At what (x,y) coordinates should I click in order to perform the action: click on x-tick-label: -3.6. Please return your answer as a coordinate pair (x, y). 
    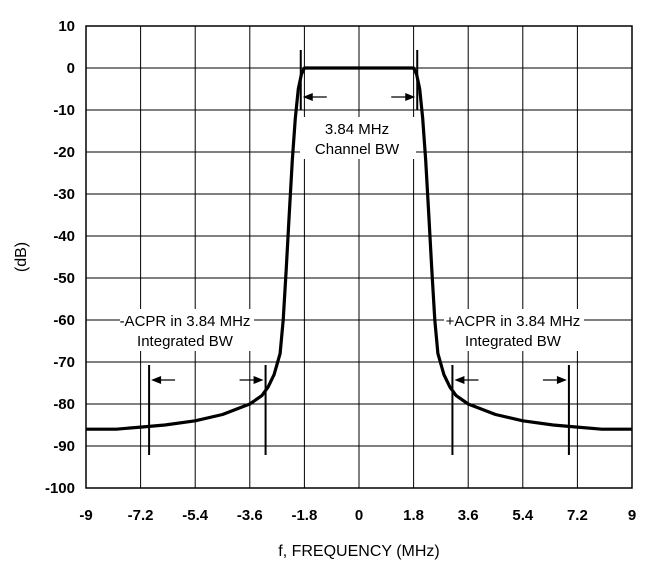
    Looking at the image, I should click on (250, 515).